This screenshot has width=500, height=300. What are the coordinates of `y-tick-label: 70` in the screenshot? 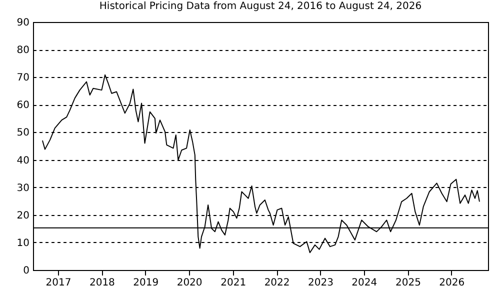 It's located at (23, 78).